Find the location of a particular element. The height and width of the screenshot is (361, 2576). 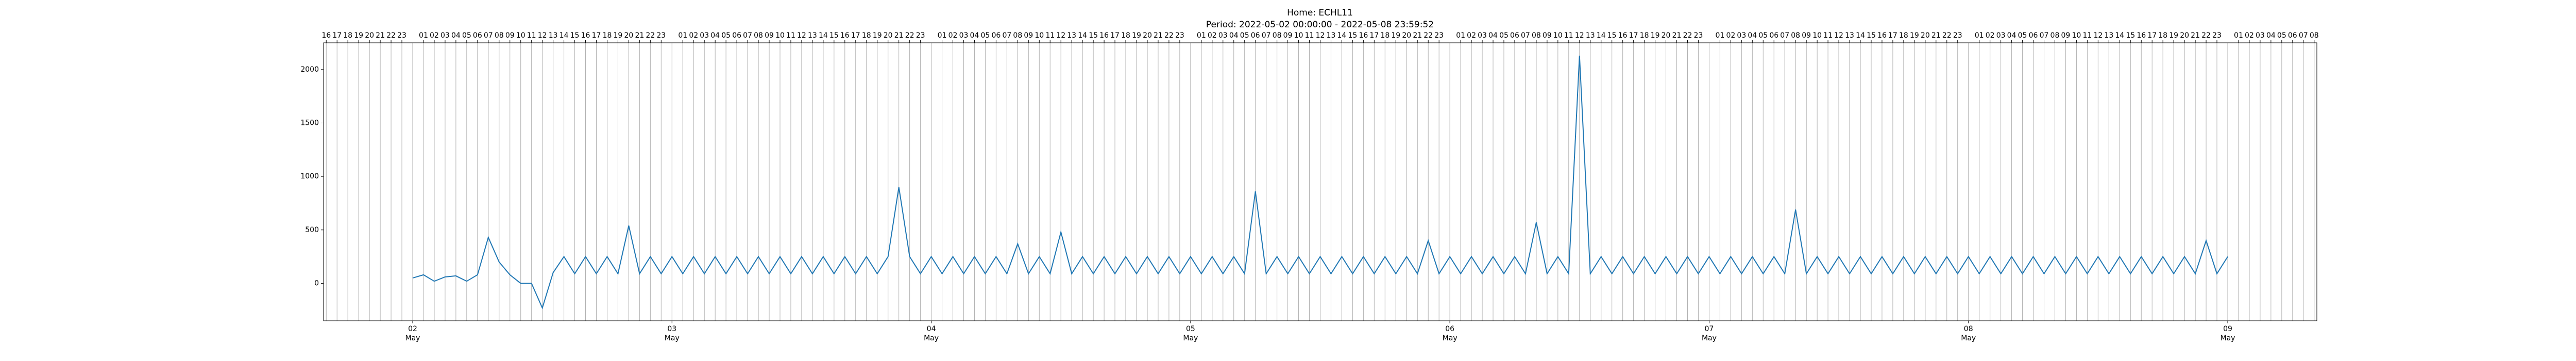

y-tick-label: 0 is located at coordinates (316, 283).